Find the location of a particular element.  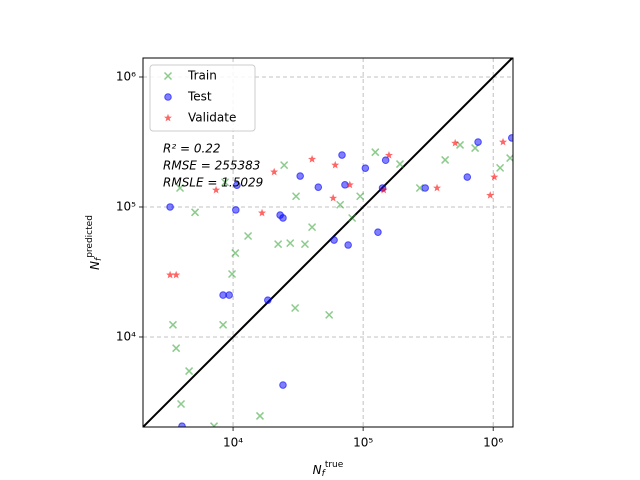

legend-label: Train is located at coordinates (202, 76).